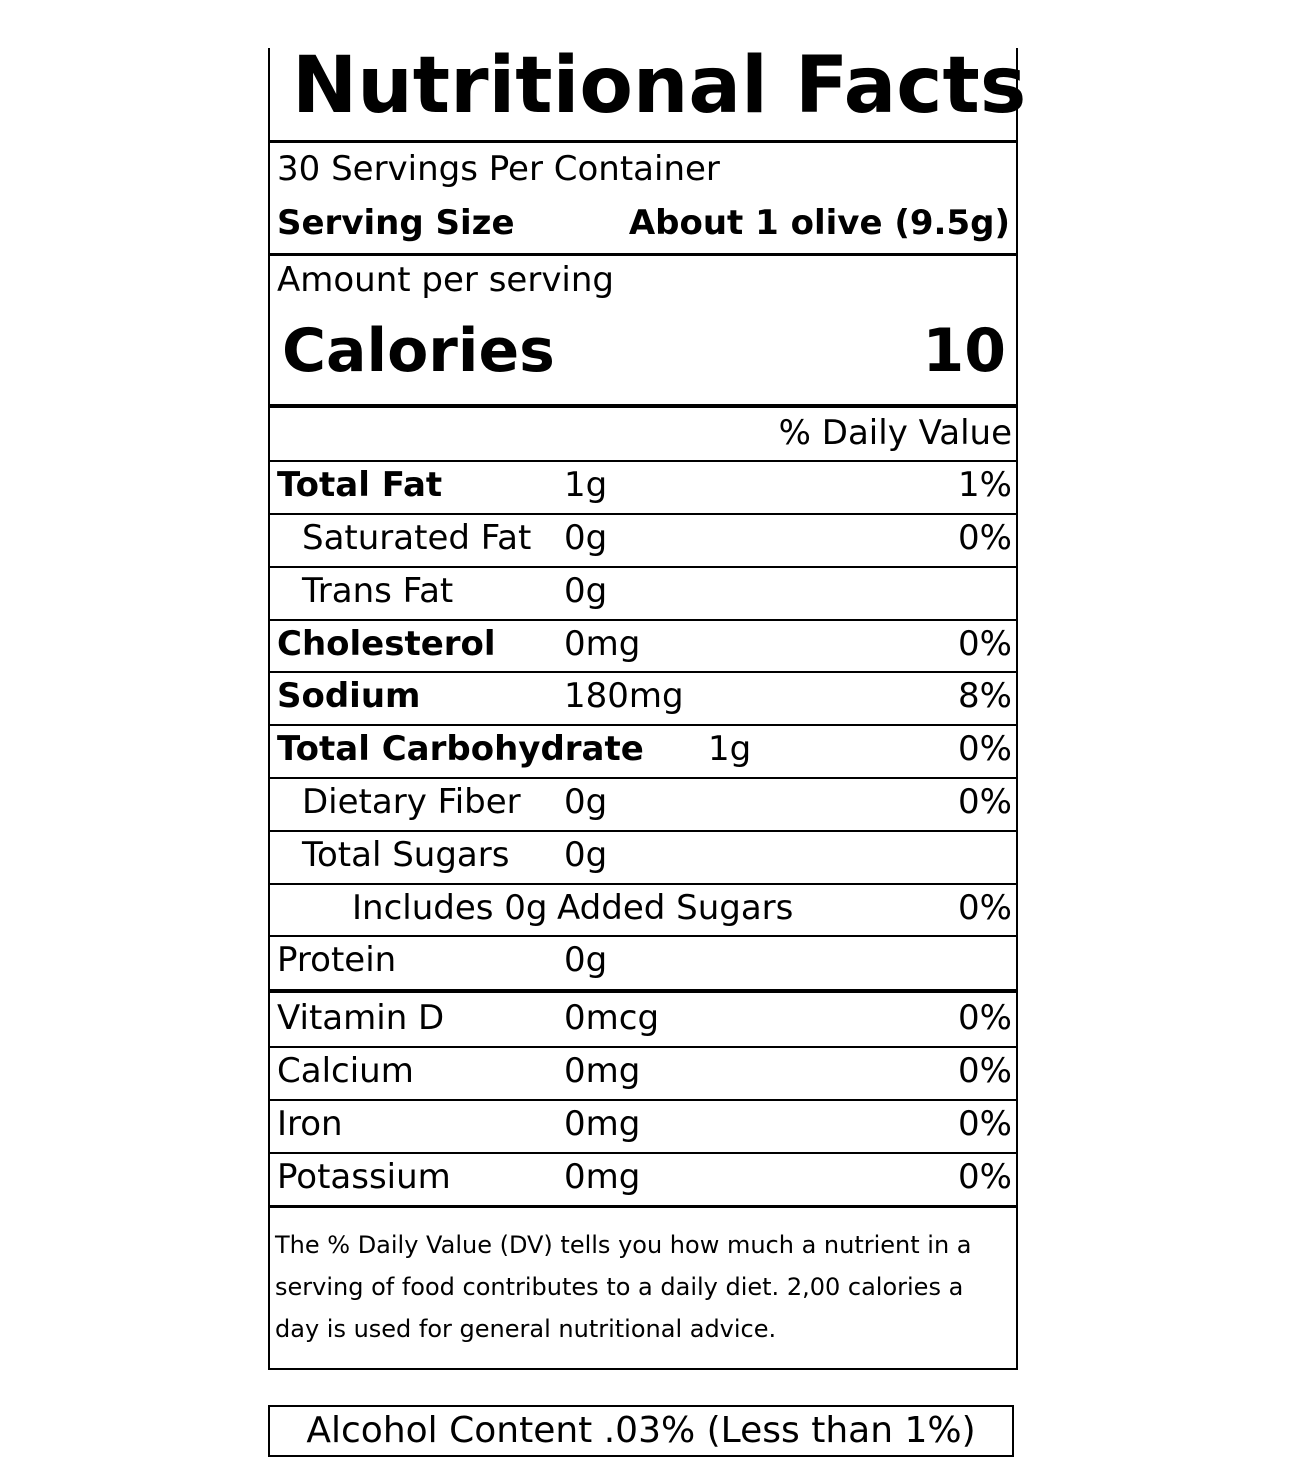 This screenshot has width=1300, height=1472. What do you see at coordinates (643, 592) in the screenshot?
I see `nutrient-row-trans-fat: Trans Fat 0g` at bounding box center [643, 592].